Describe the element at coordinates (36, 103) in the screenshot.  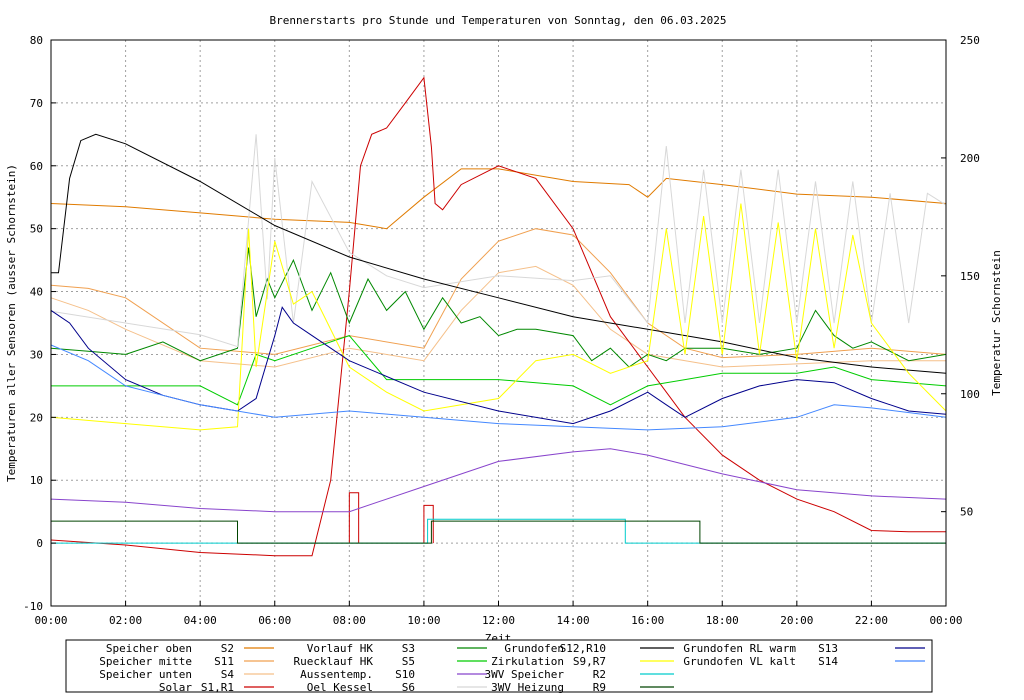
I see `y-tick-label: 70` at that location.